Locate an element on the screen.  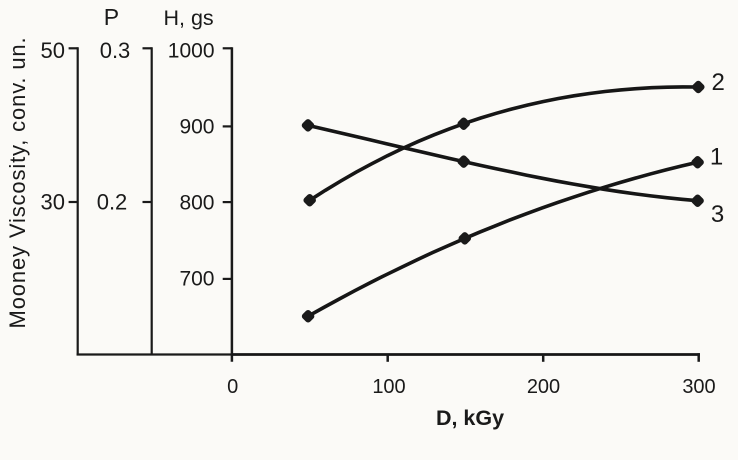
svg-text: 0 is located at coordinates (232, 387).